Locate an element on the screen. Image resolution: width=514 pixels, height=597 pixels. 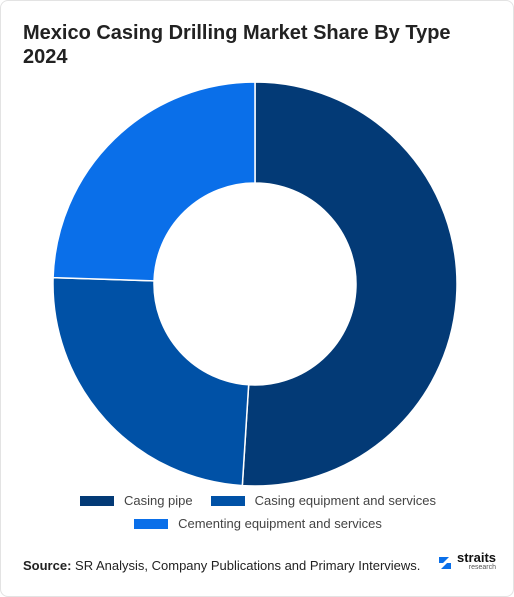
legend-item: Cementing equipment and services is located at coordinates (258, 523).